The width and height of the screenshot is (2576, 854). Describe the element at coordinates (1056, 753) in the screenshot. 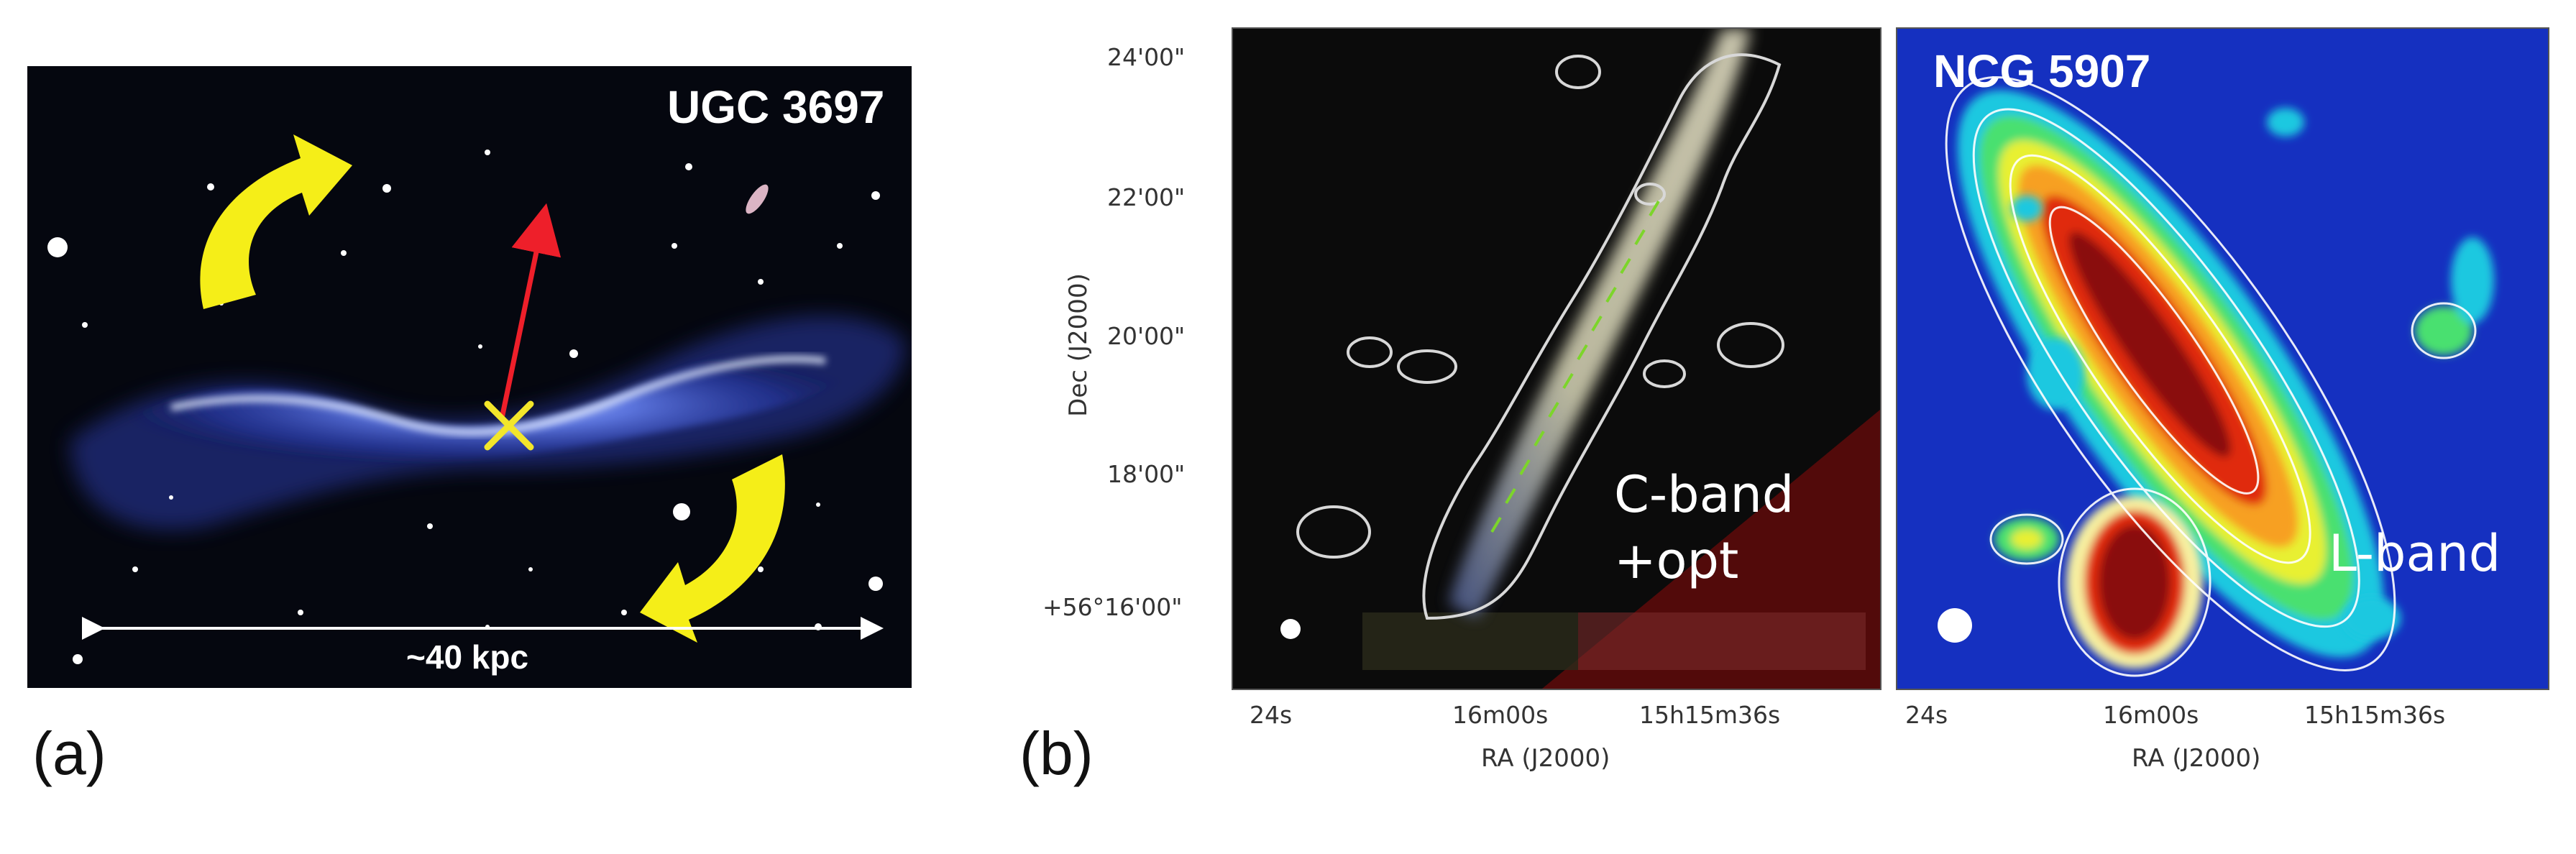

I see `panel-b-label: (b)` at that location.